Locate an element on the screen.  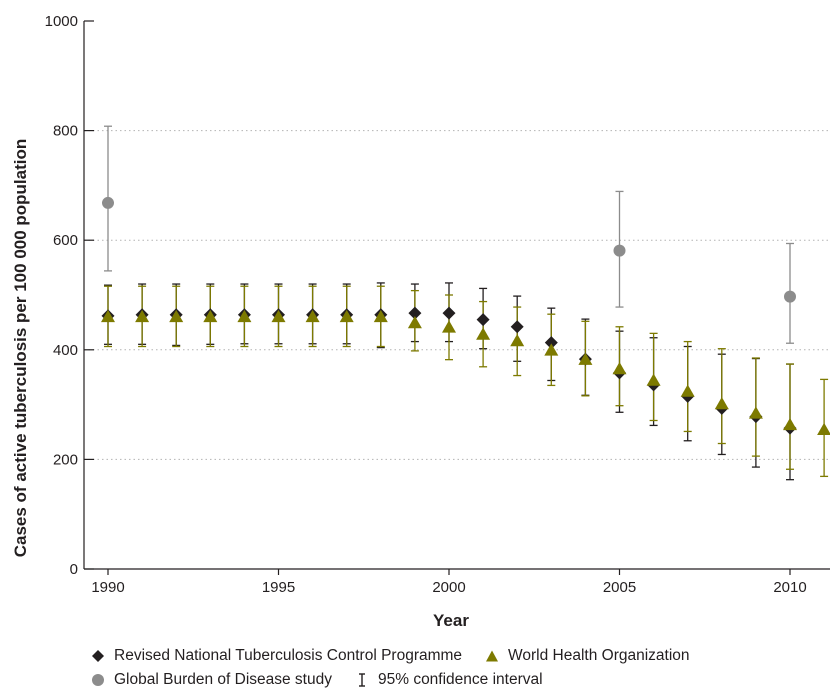
legend-errorbar-icon is located at coordinates (361, 680).